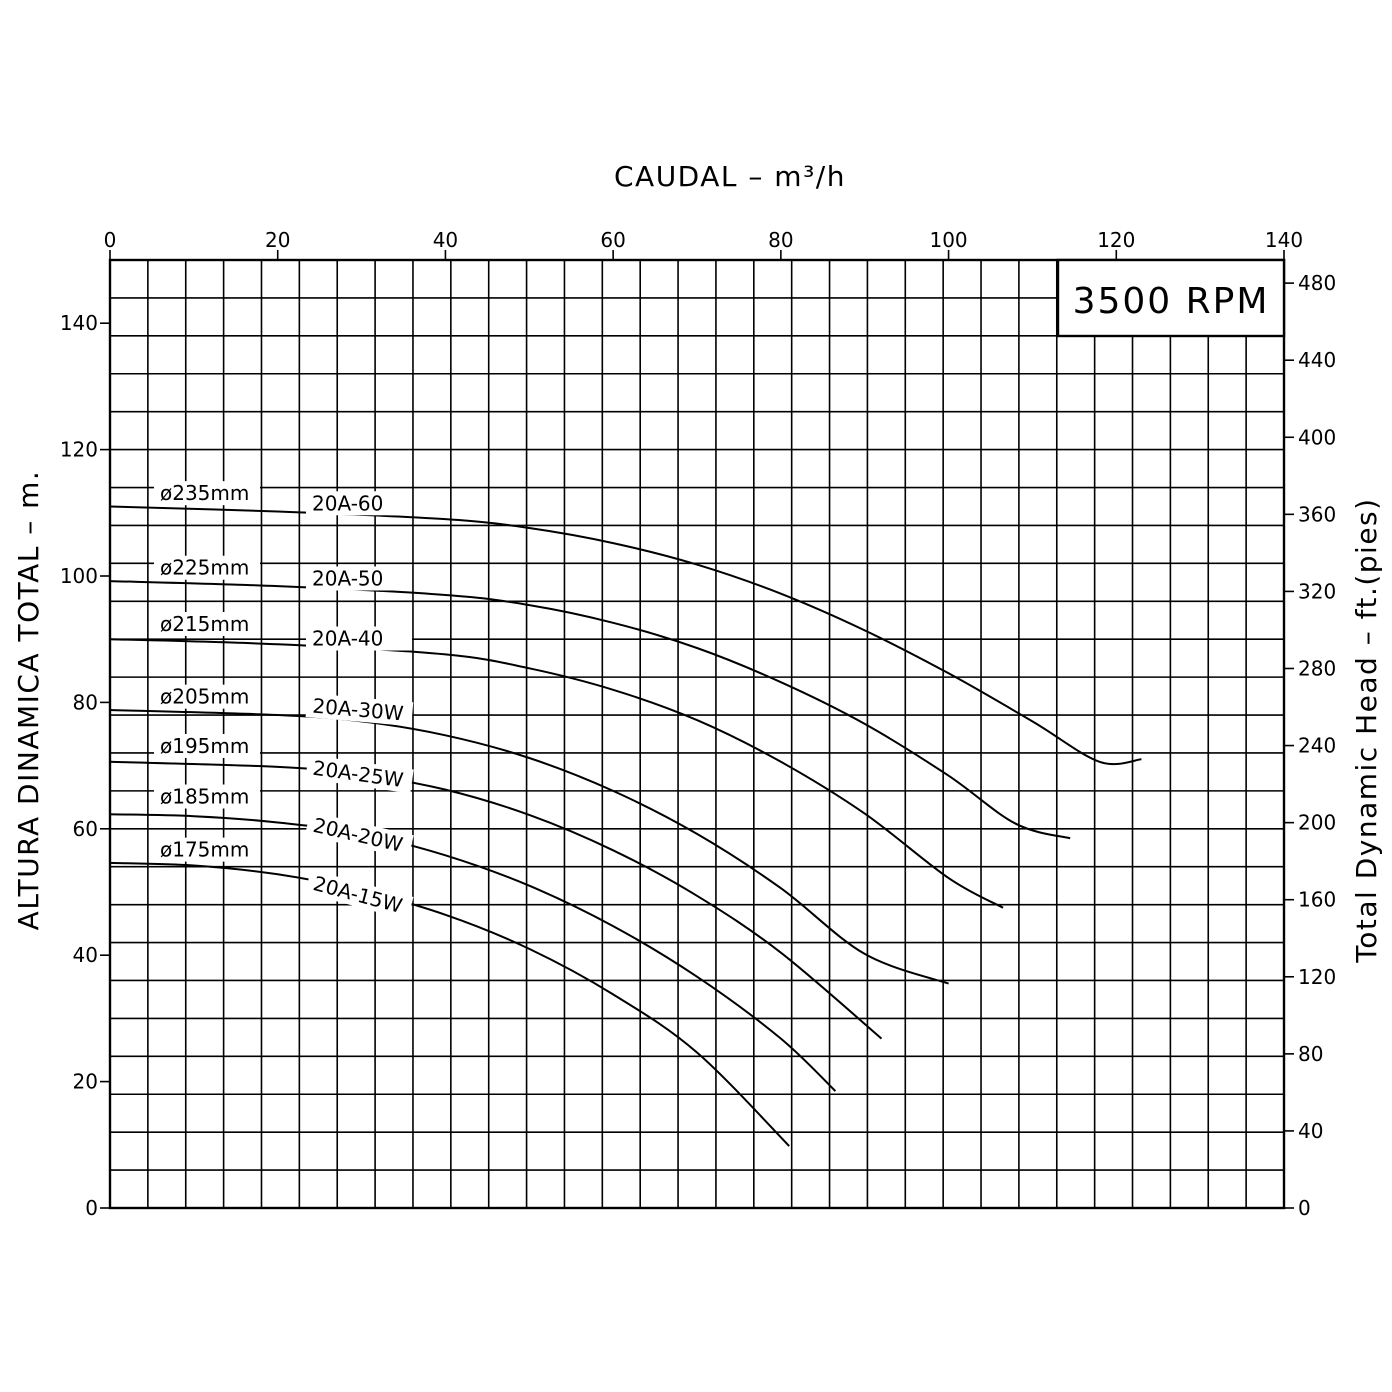 The width and height of the screenshot is (1392, 1392). Describe the element at coordinates (612, 240) in the screenshot. I see `x-tick-label: 60` at that location.